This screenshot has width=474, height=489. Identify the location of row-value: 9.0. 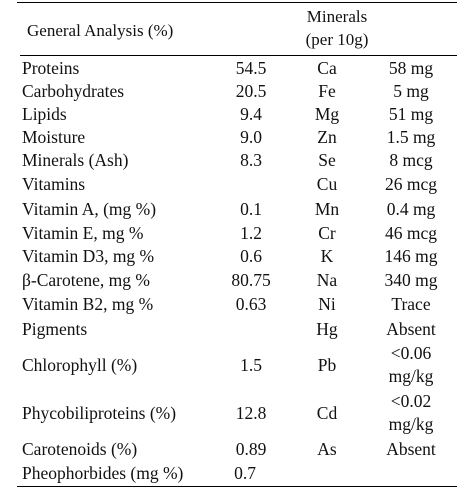
(251, 137).